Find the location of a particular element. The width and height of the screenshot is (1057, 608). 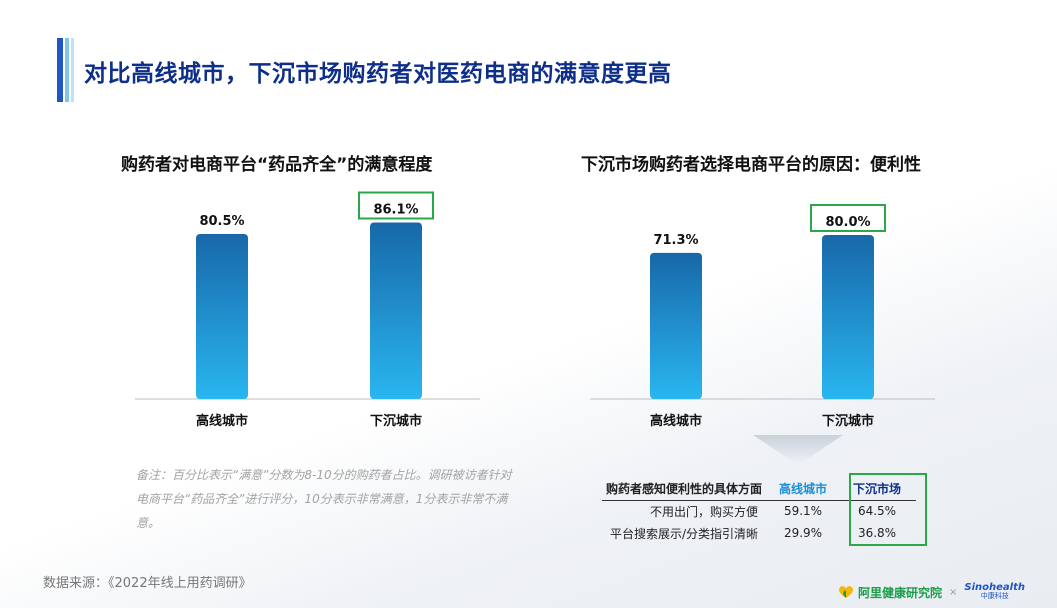

table-cell-aspect: 不用出门，购买方便 is located at coordinates (704, 511).